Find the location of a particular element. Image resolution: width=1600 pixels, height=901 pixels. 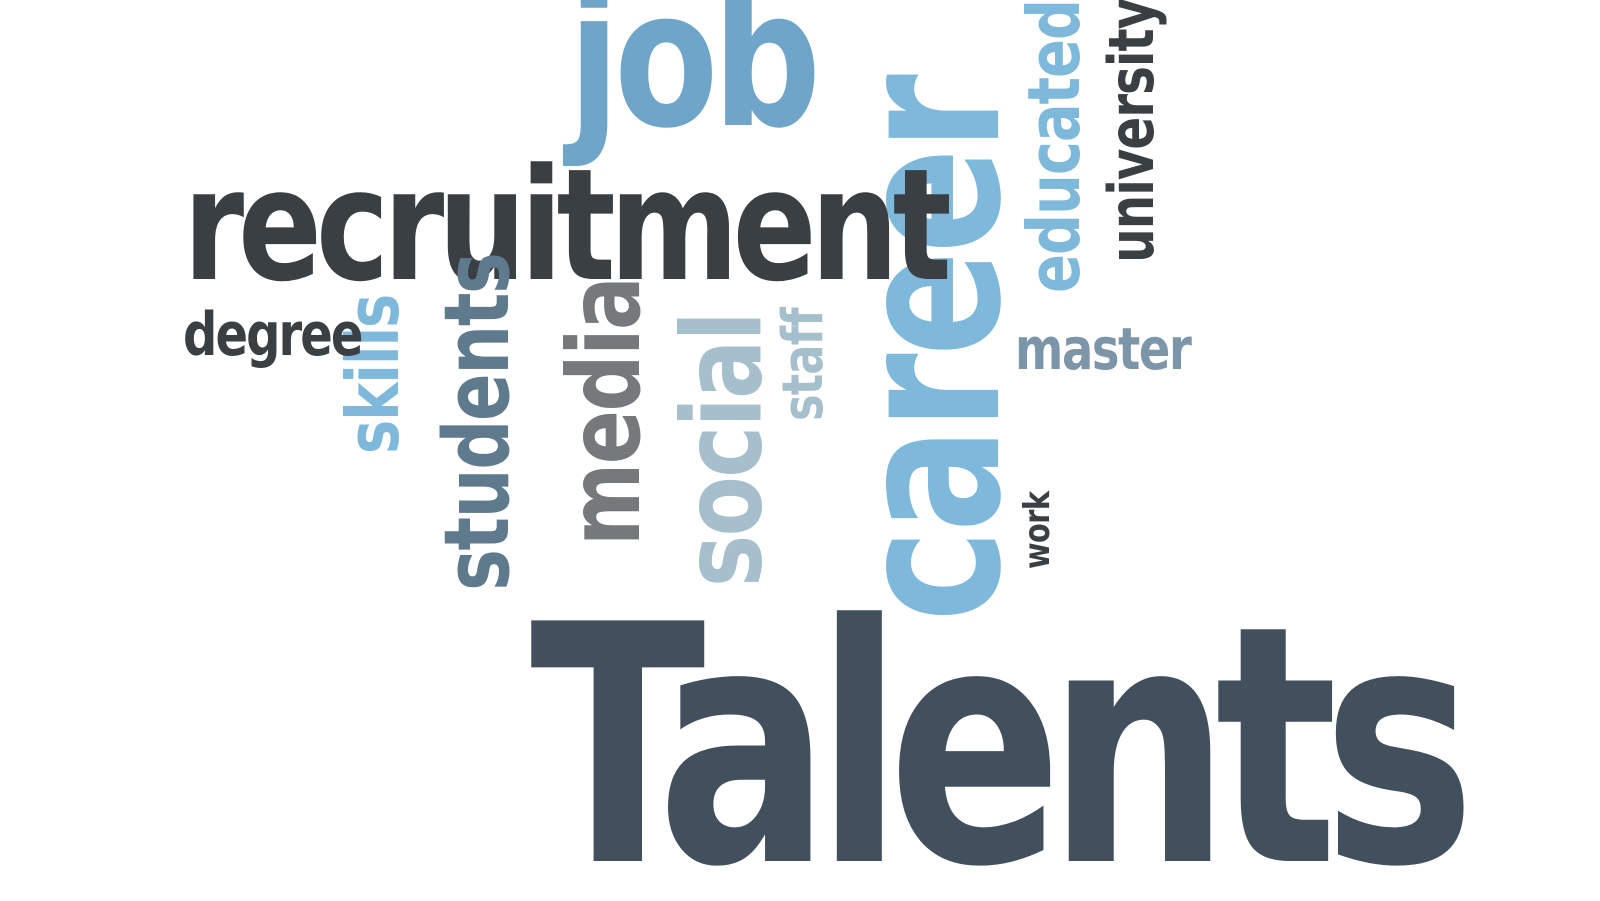

word-master: master is located at coordinates (1103, 349).